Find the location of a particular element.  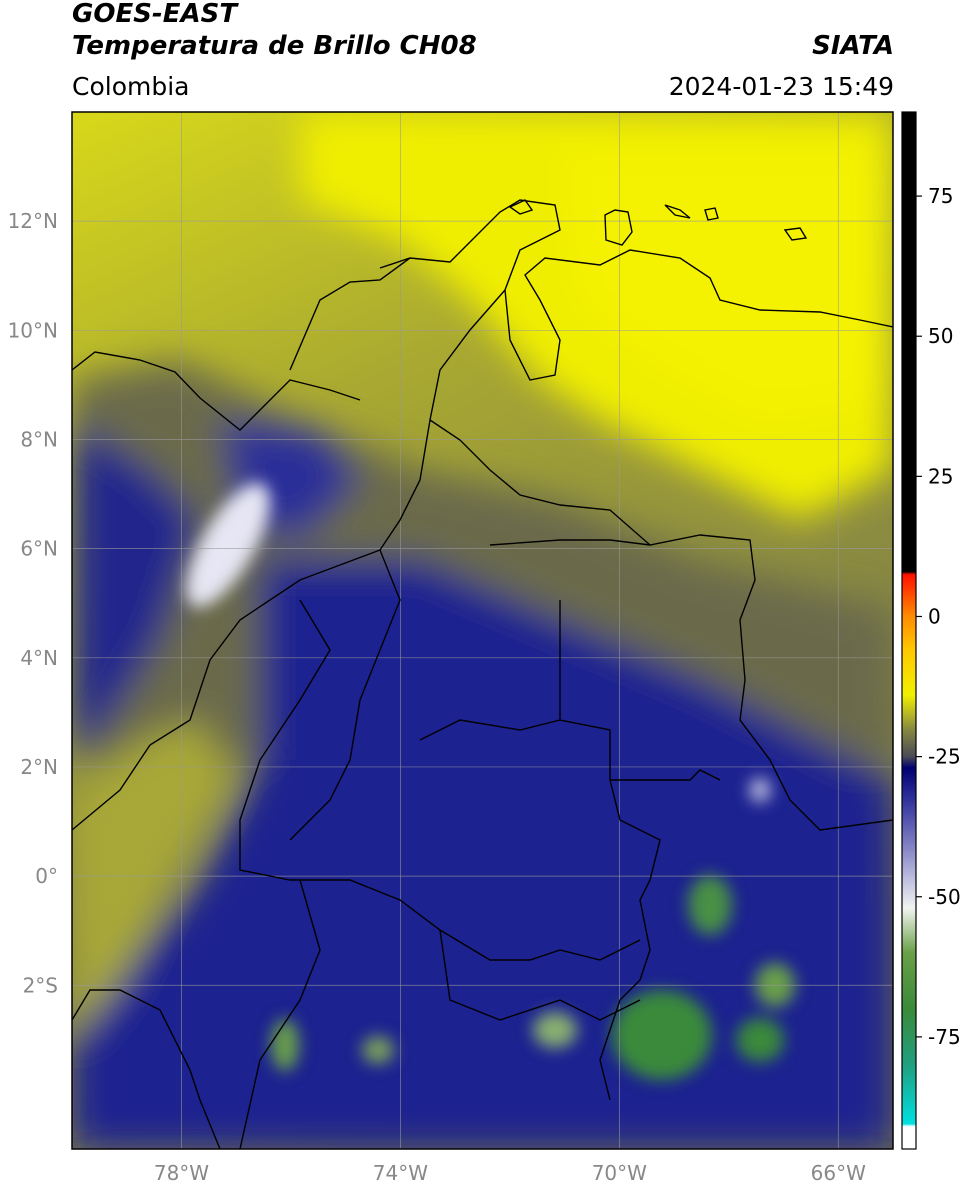

lat-tick-label: 10°N is located at coordinates (33, 330).